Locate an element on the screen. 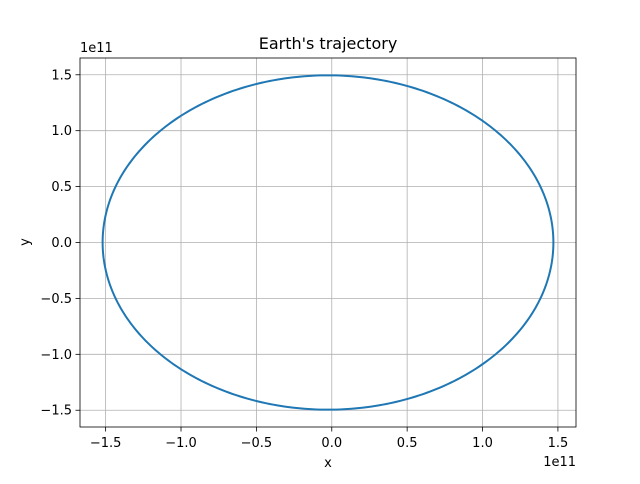 The image size is (640, 484). x-axis-label: x is located at coordinates (328, 463).